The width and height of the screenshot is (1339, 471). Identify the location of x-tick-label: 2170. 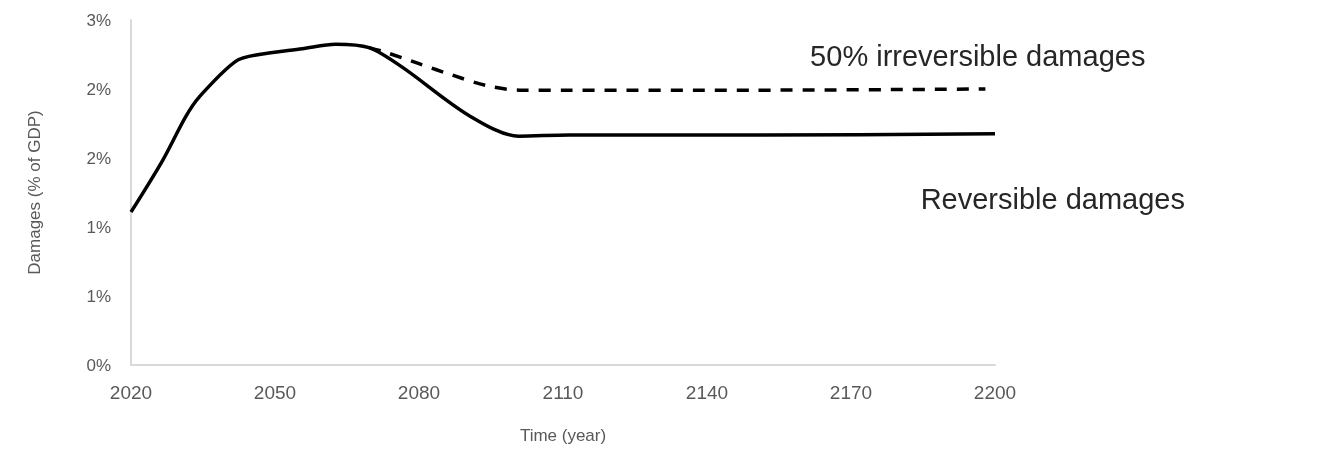
(851, 392).